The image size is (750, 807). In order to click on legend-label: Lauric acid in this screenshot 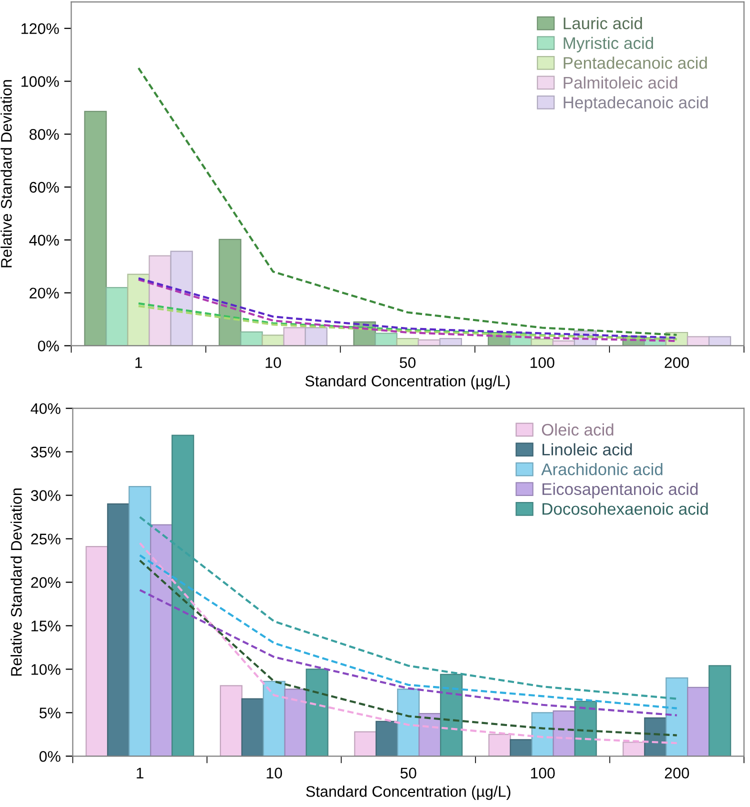, I will do `click(603, 23)`.